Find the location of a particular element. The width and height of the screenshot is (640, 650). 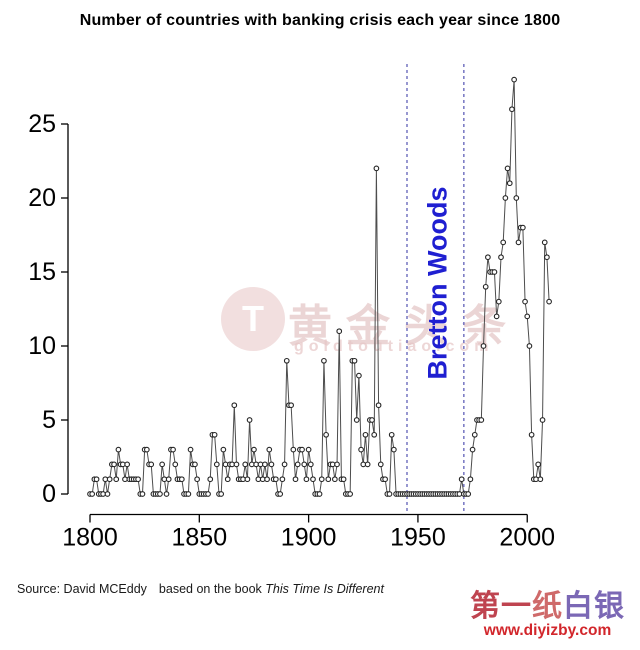

x-tick-label: 1800 is located at coordinates (90, 538).